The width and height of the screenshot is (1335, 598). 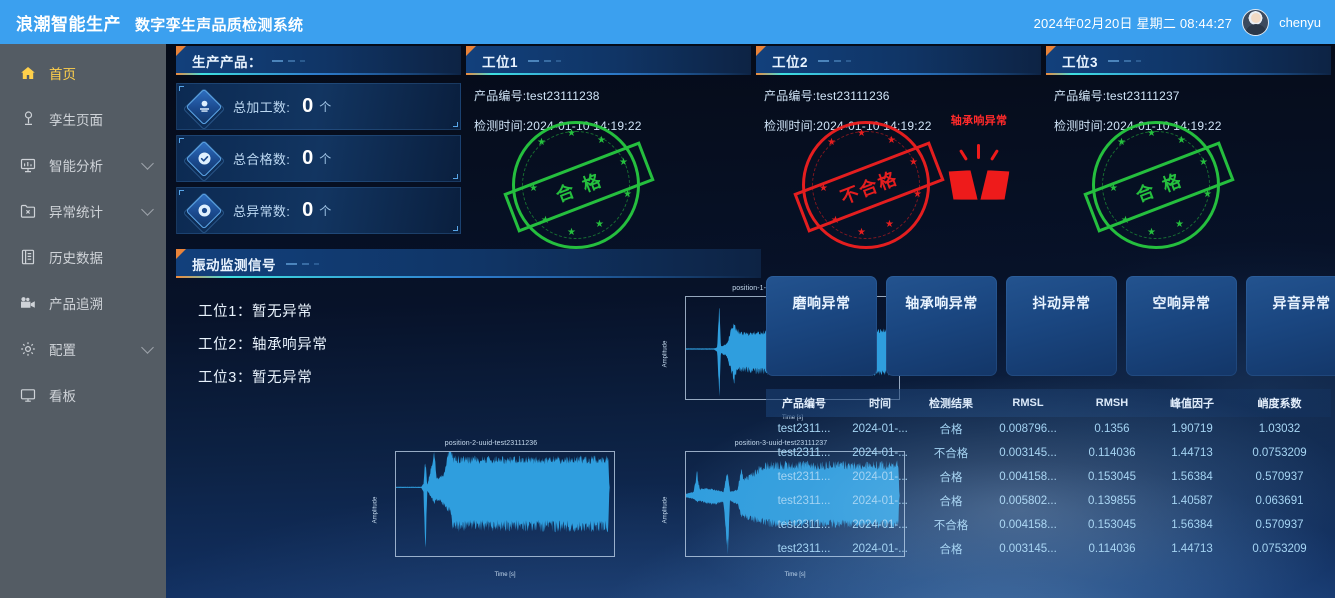 I want to click on sidebar-item-5: 历史数据, so click(x=83, y=257).